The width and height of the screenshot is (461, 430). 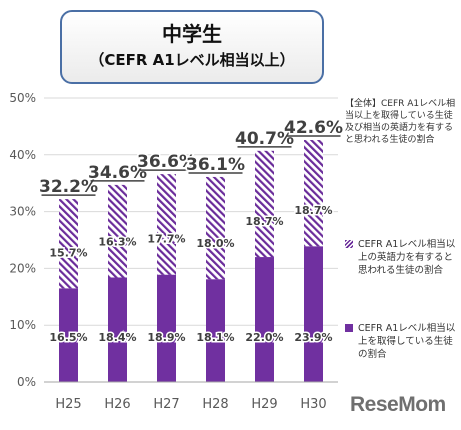 What do you see at coordinates (68, 337) in the screenshot?
I see `data-label-acquired: 16.5%` at bounding box center [68, 337].